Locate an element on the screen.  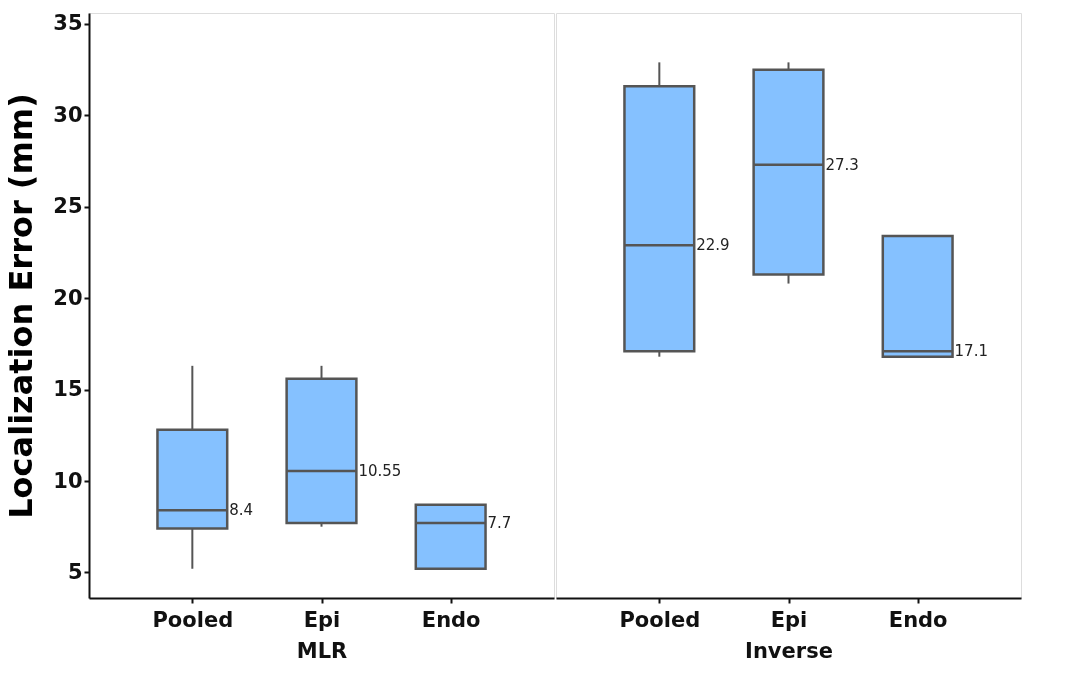
y-tick-label: 30 is located at coordinates (68, 114).